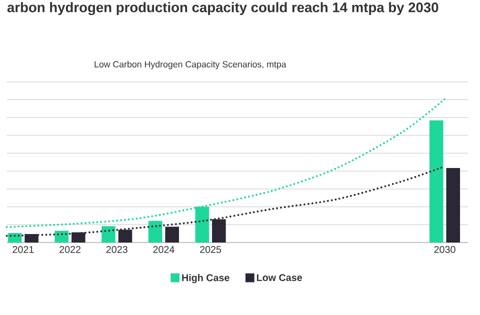 Image resolution: width=480 pixels, height=315 pixels. I want to click on chart-title: arbon hydrogen production capacity could reach 14 mtpa by 2030, so click(222, 8).